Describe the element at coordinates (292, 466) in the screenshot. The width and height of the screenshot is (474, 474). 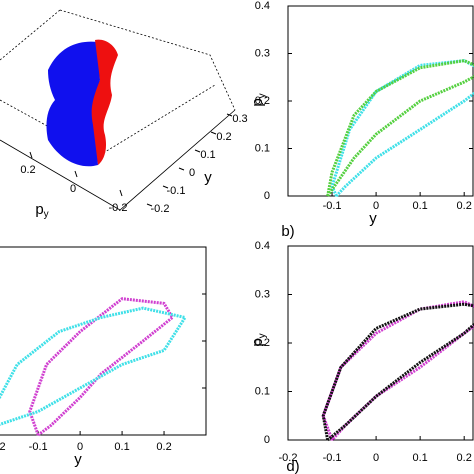
I see `panel-label: d)` at that location.